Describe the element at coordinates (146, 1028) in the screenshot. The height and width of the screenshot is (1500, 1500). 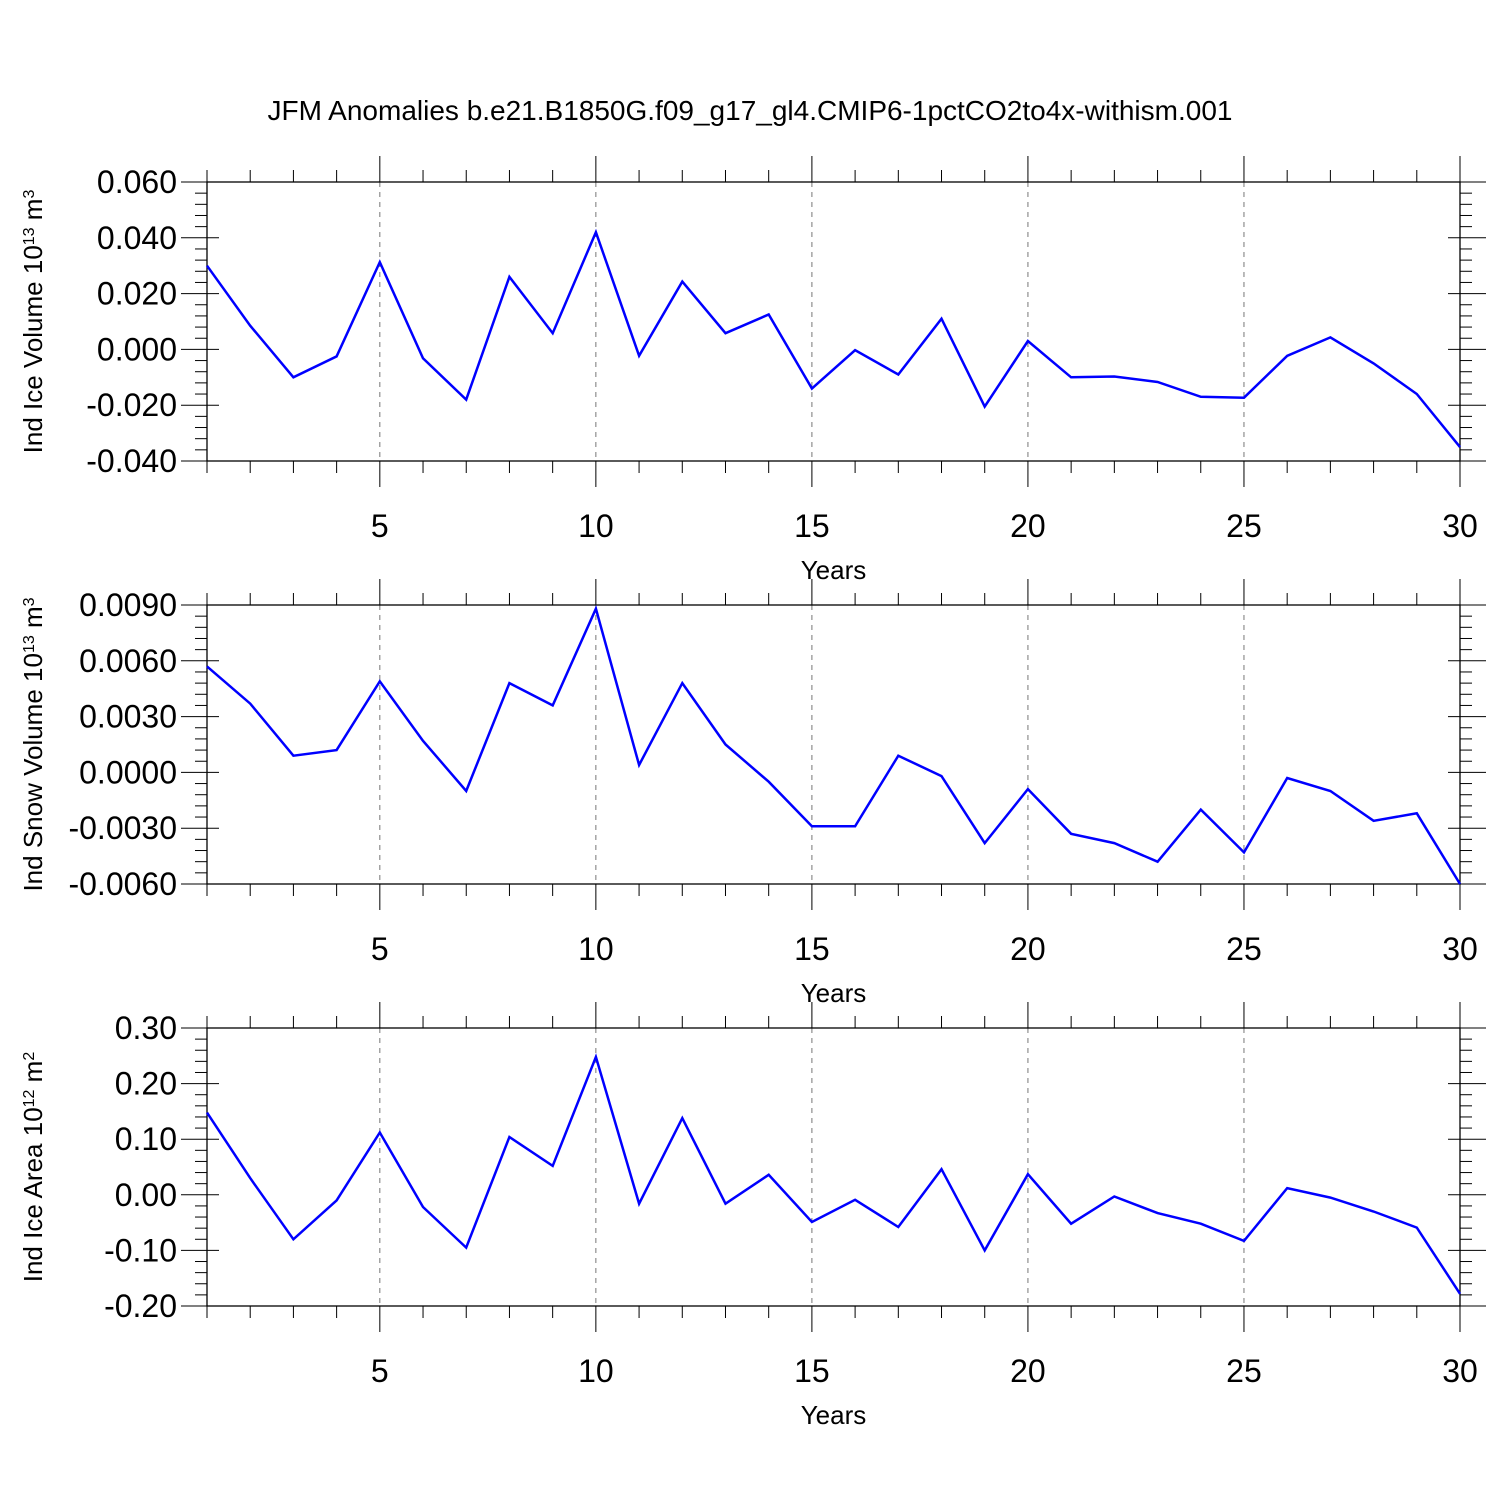
I see `y-tick-label: 0.30` at that location.